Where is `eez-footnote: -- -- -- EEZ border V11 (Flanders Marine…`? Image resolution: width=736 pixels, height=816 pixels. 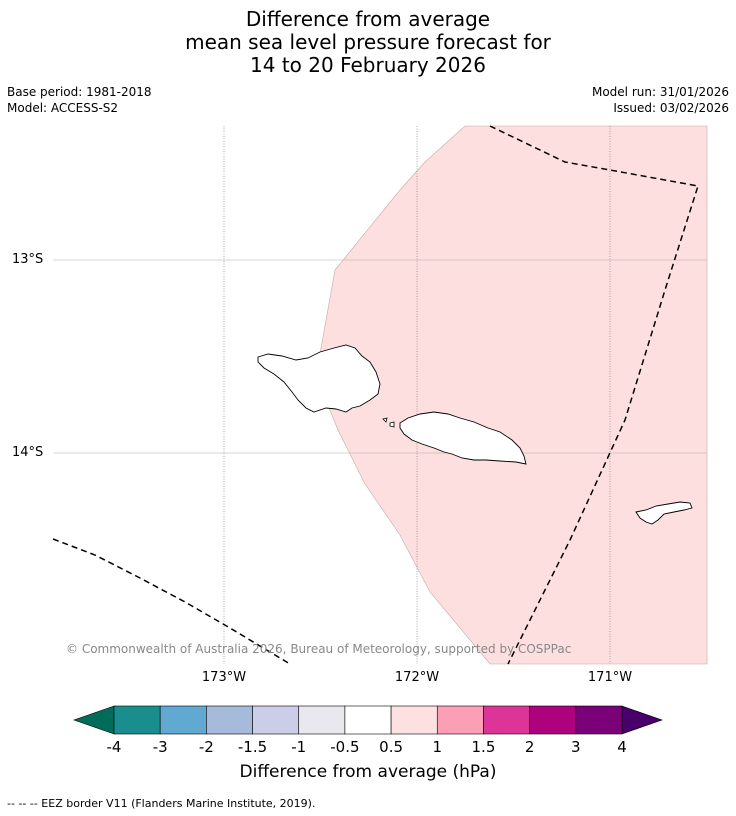 eez-footnote: -- -- -- EEZ border V11 (Flanders Marine… is located at coordinates (161, 803).